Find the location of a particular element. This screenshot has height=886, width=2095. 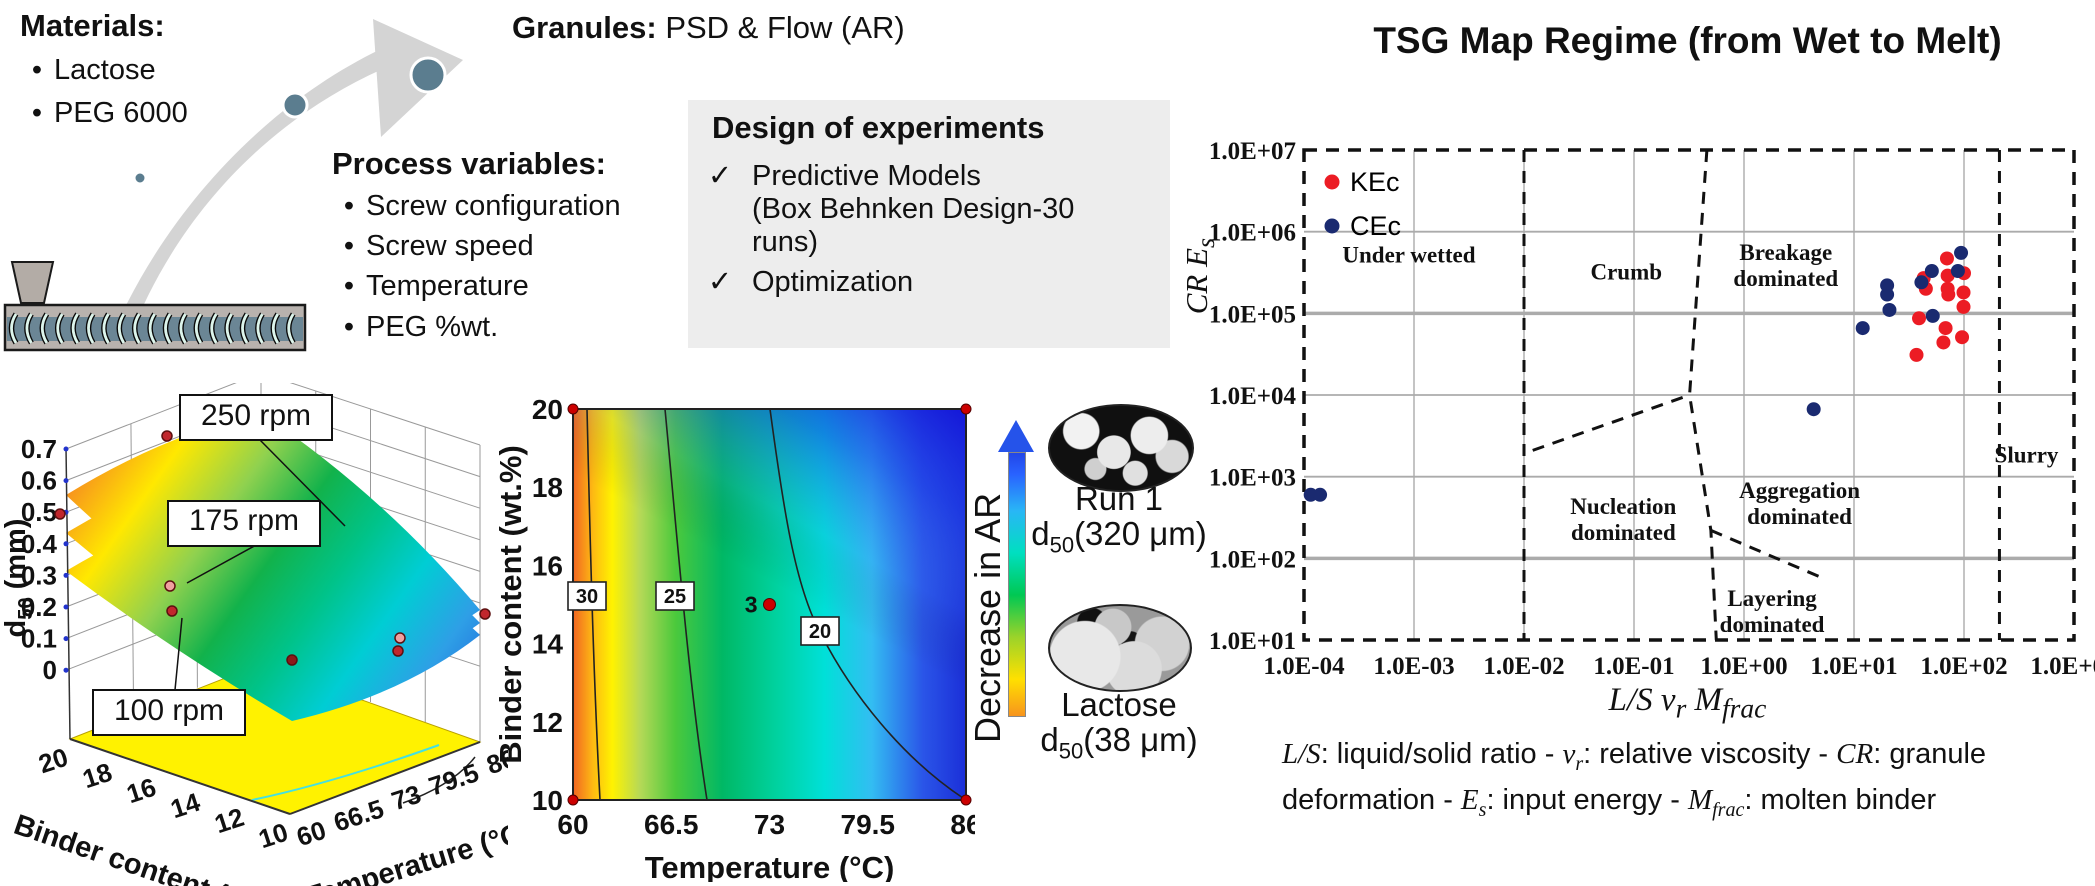

materials-title: Materials: is located at coordinates (92, 25).